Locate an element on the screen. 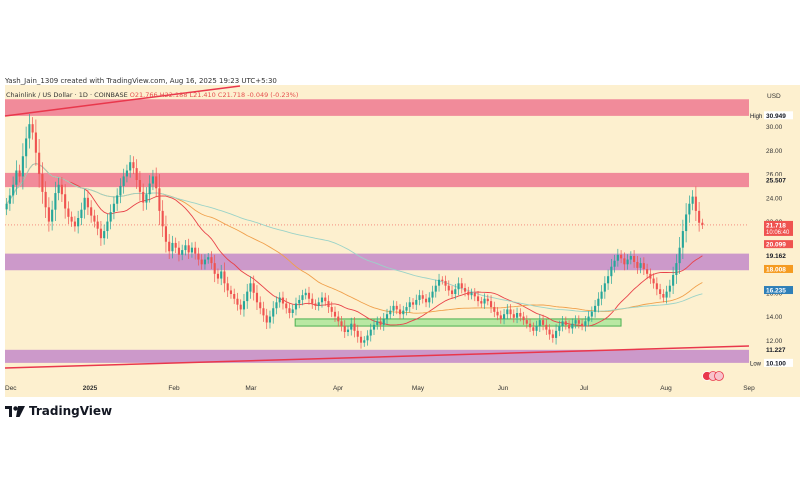  price-marker: 20.099 is located at coordinates (778, 244).